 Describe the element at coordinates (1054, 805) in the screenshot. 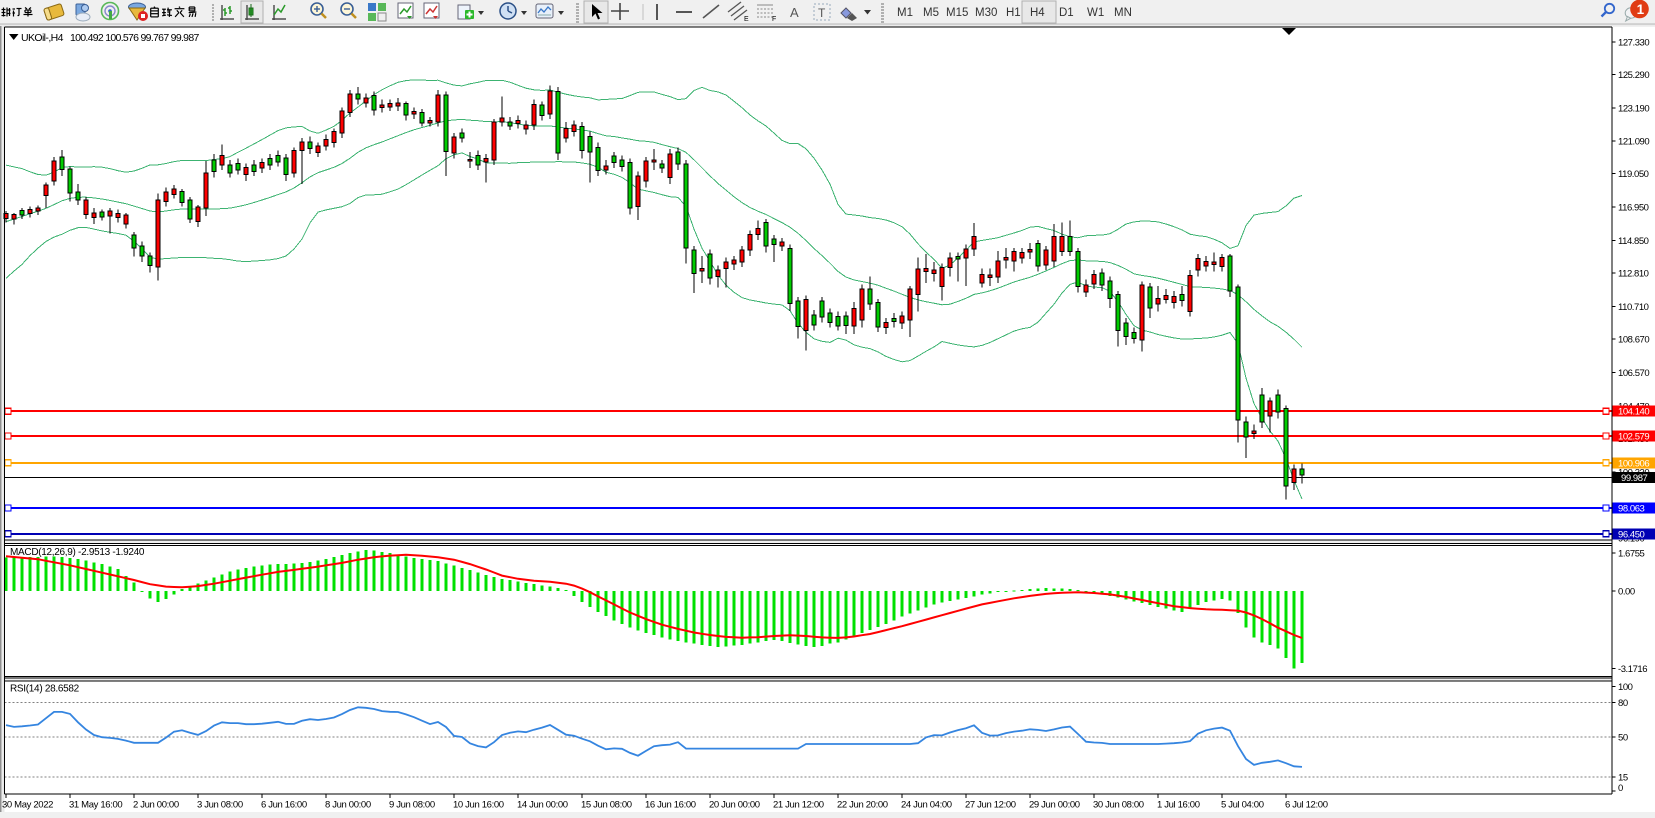

I see `svg-text: 29 Jun 00:00` at that location.